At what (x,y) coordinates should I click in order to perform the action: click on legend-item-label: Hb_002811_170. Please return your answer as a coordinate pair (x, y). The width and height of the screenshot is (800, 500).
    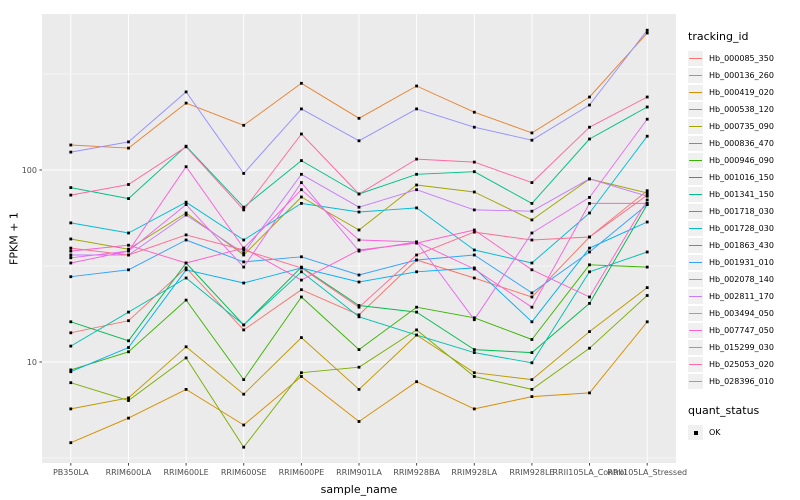
    Looking at the image, I should click on (741, 296).